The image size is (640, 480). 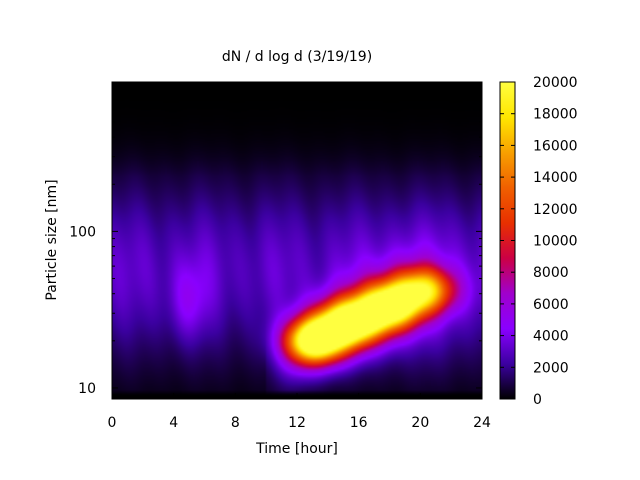 What do you see at coordinates (420, 423) in the screenshot?
I see `x-tick-label: 20` at bounding box center [420, 423].